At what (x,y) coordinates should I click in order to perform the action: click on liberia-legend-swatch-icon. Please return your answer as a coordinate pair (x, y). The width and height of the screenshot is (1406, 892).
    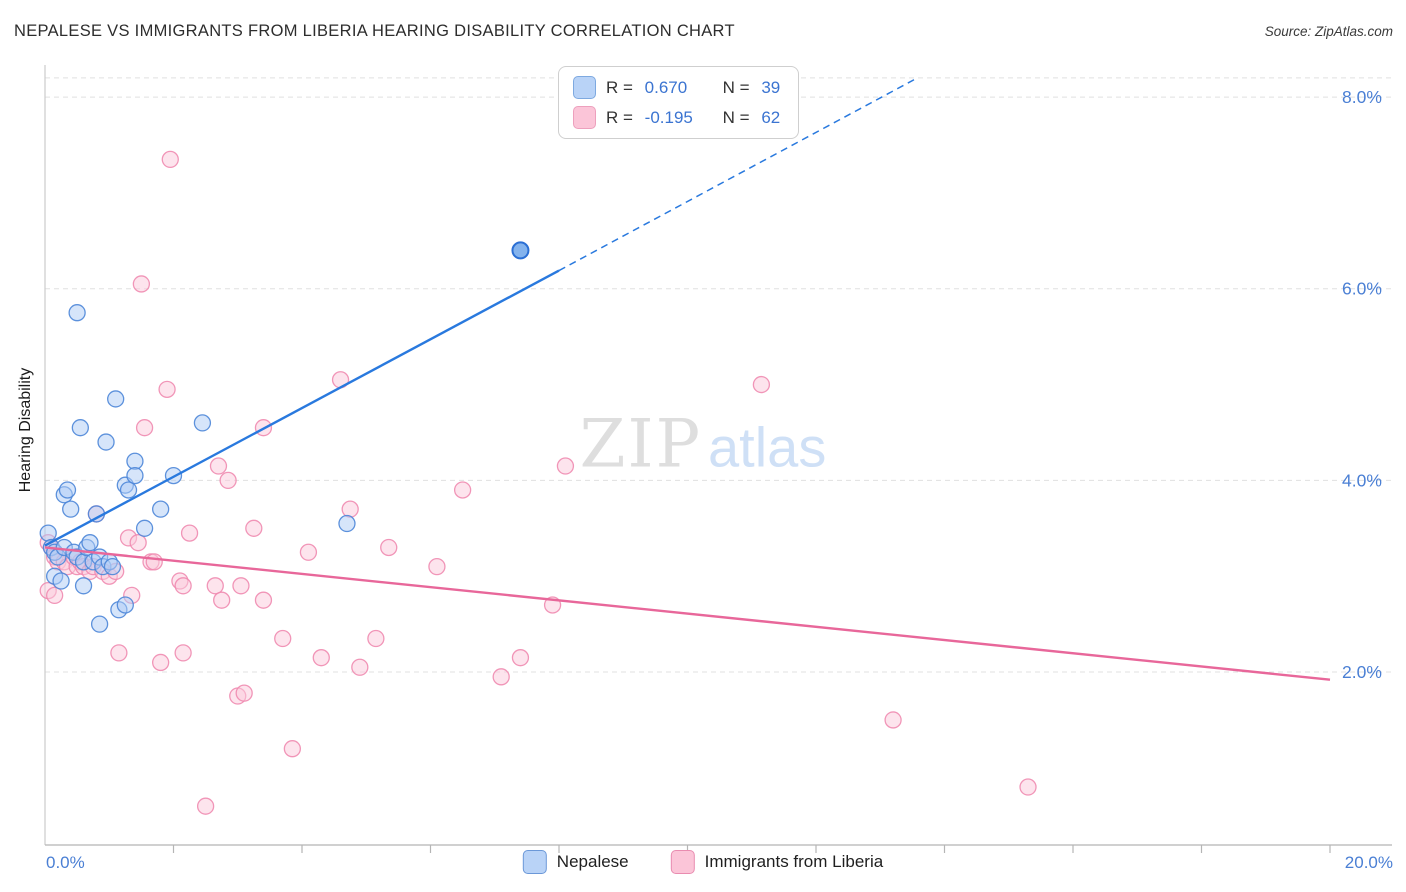
    Looking at the image, I should click on (682, 862).